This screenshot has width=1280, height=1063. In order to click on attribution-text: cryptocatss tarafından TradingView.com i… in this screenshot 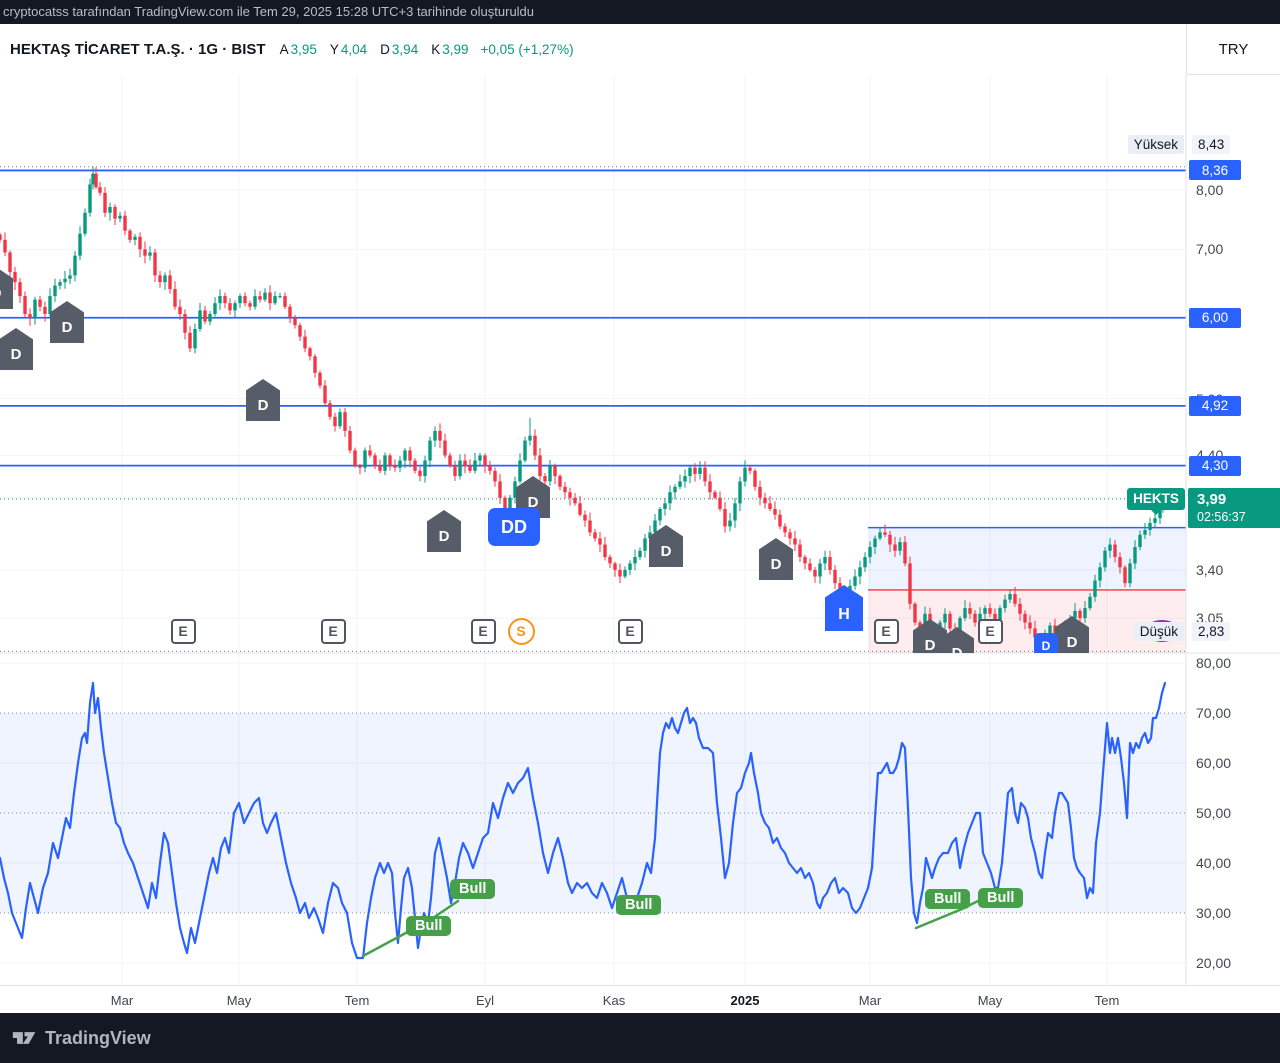, I will do `click(269, 11)`.